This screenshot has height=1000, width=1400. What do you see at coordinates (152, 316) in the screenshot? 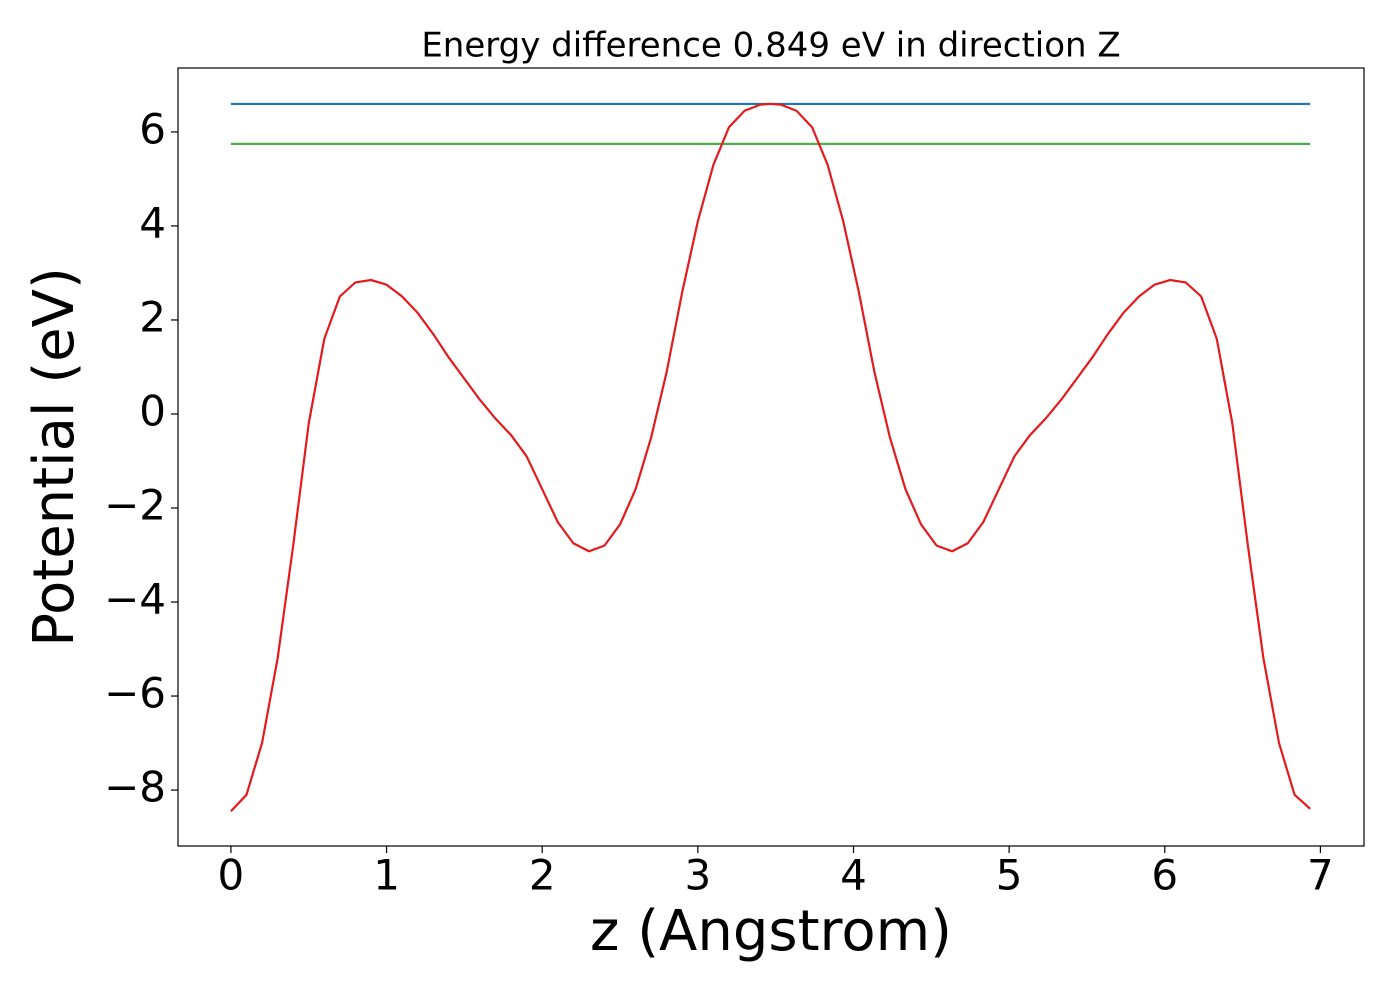
I see `y-tick-label: 2` at bounding box center [152, 316].